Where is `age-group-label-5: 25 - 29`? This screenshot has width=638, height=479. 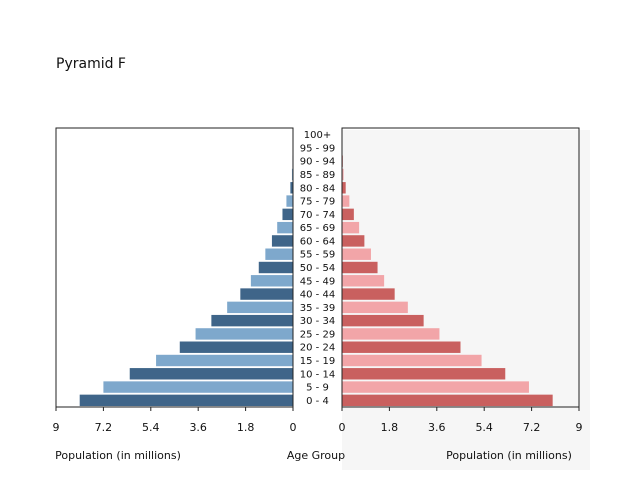
age-group-label-5: 25 - 29 is located at coordinates (317, 334).